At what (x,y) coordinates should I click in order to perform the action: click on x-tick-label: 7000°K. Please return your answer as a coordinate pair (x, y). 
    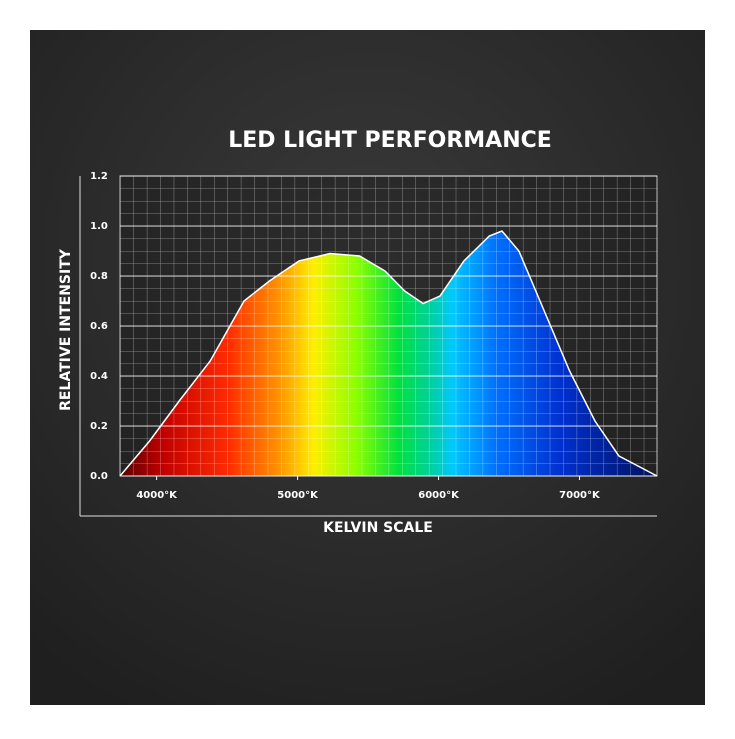
    Looking at the image, I should click on (580, 495).